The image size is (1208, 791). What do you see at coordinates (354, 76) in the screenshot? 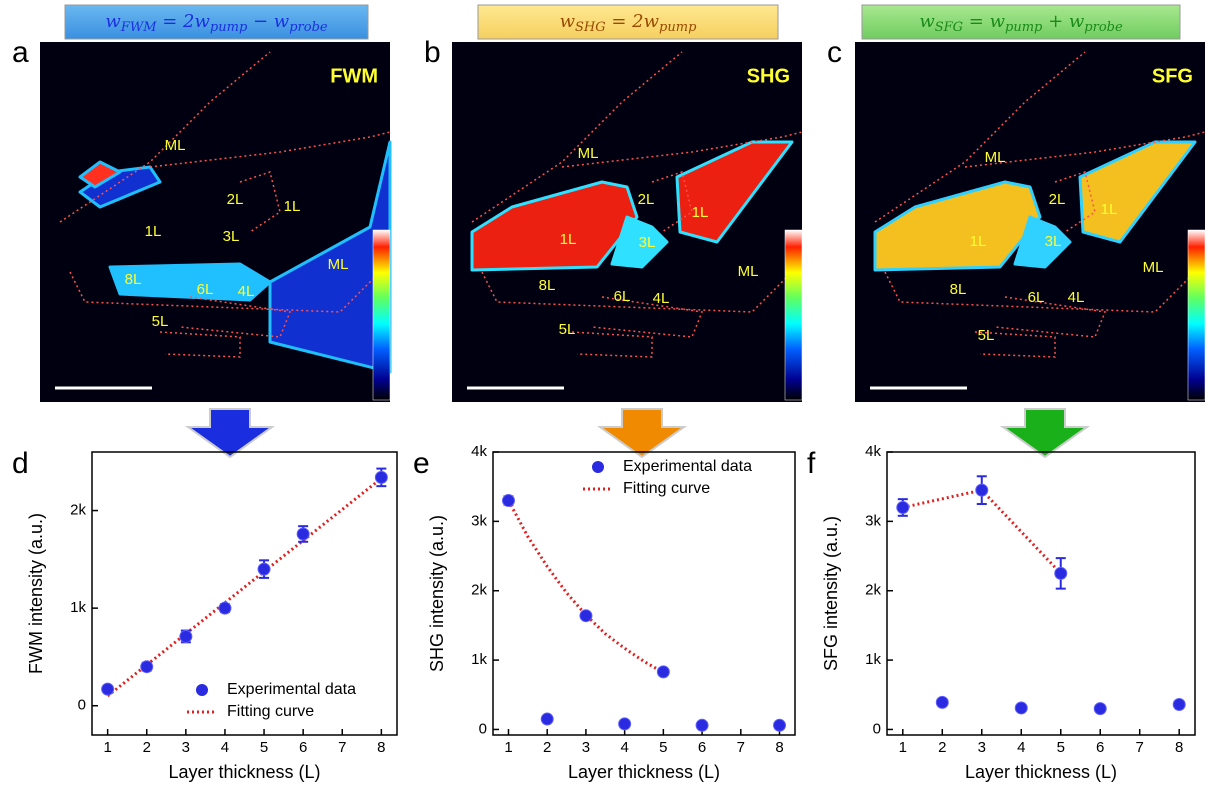
I see `signal-tag: FWM` at bounding box center [354, 76].